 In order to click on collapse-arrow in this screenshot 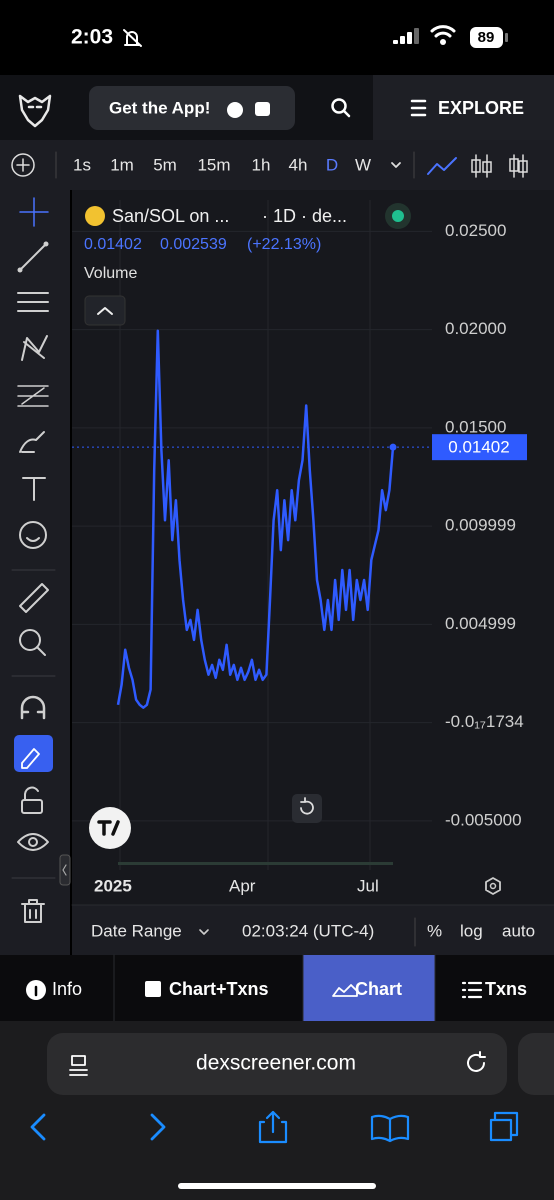, I will do `click(105, 311)`.